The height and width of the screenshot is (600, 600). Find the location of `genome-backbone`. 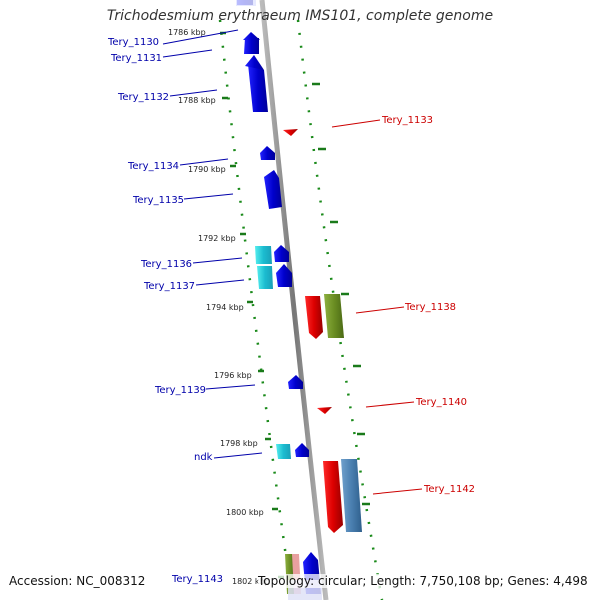

genome-backbone is located at coordinates (294, 300).